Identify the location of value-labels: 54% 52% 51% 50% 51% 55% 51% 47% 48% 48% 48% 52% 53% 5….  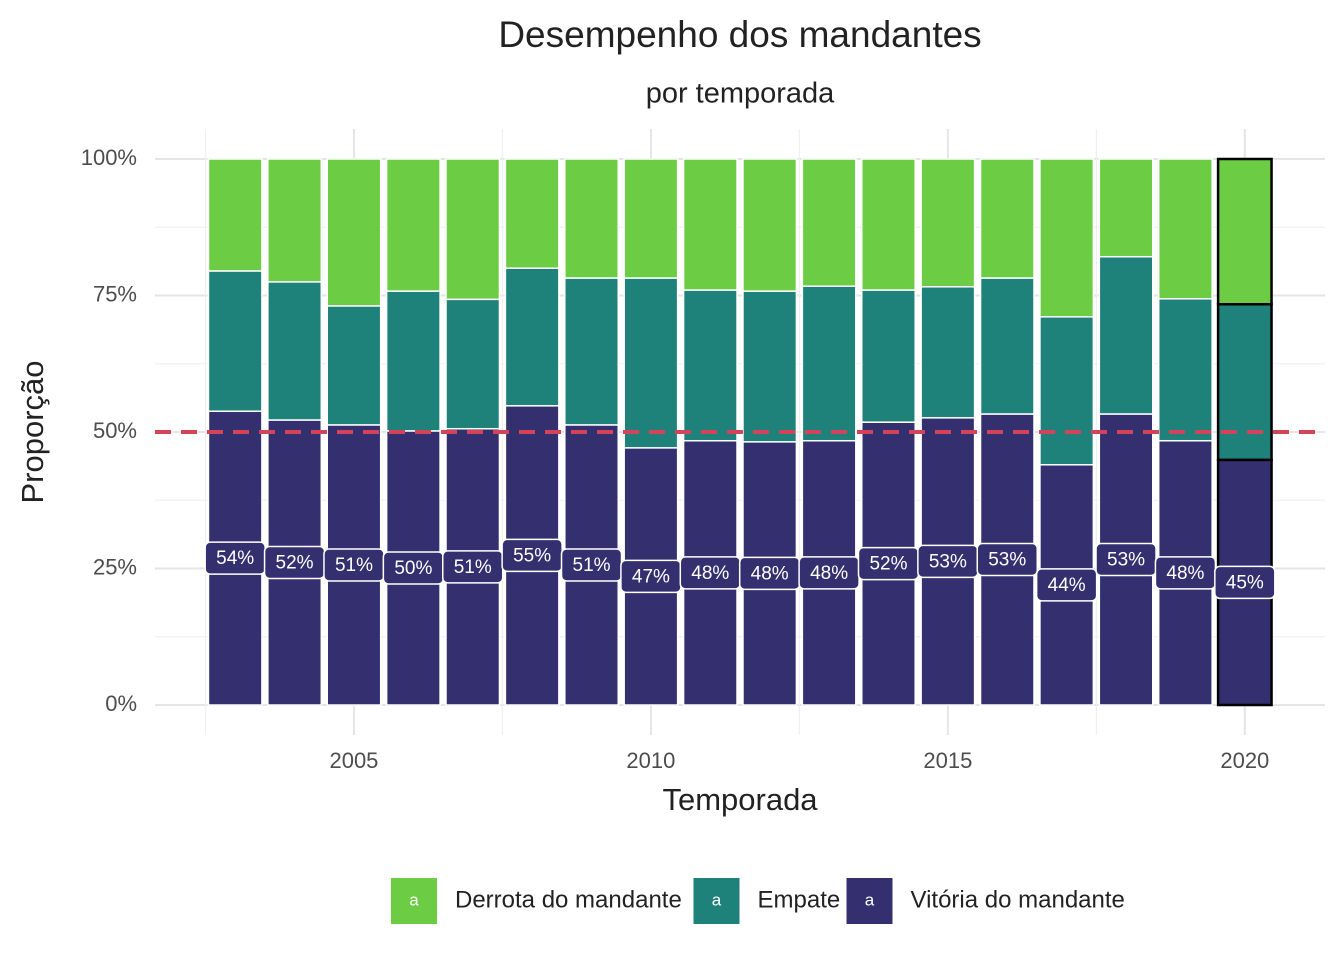
(740, 570).